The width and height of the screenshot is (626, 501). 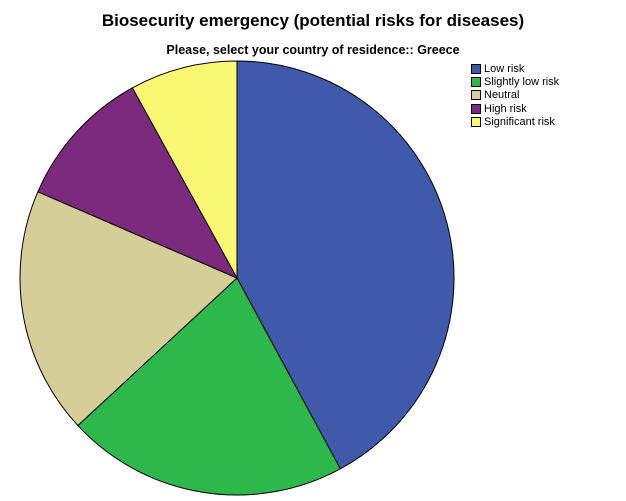 I want to click on legend-label-neutral: Neutral, so click(x=502, y=95).